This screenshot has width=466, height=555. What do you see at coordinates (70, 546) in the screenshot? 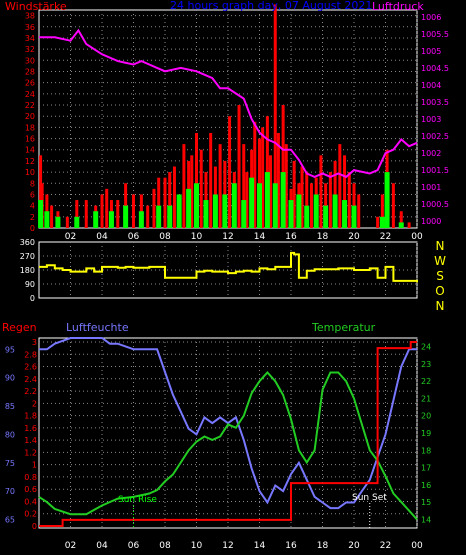
I see `lower-x-tick-label: 02` at bounding box center [70, 546].